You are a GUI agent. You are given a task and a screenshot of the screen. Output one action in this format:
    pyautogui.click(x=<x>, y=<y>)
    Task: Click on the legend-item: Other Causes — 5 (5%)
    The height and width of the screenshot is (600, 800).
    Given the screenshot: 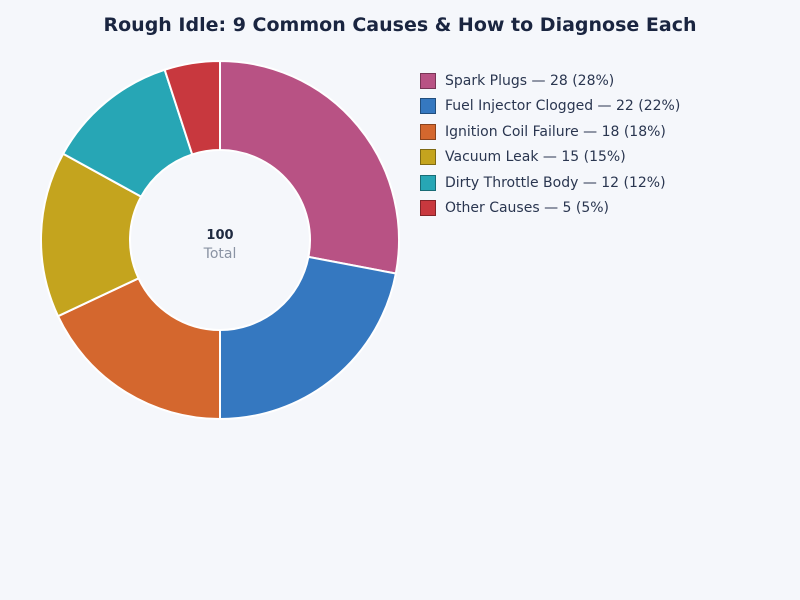 What is the action you would take?
    pyautogui.click(x=550, y=209)
    